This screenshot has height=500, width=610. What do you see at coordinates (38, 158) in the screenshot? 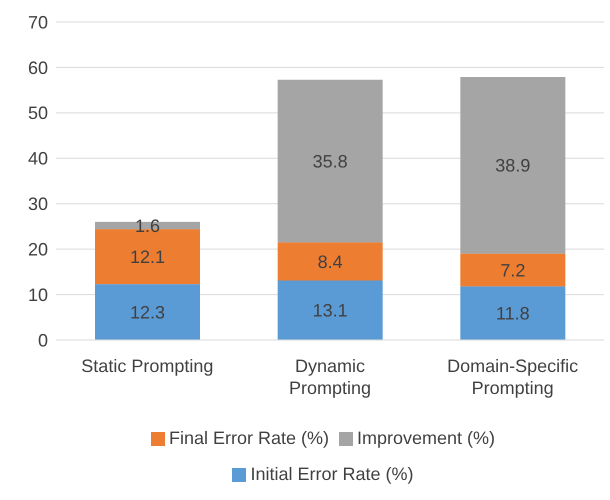
I see `y-tick-label: 40` at bounding box center [38, 158].